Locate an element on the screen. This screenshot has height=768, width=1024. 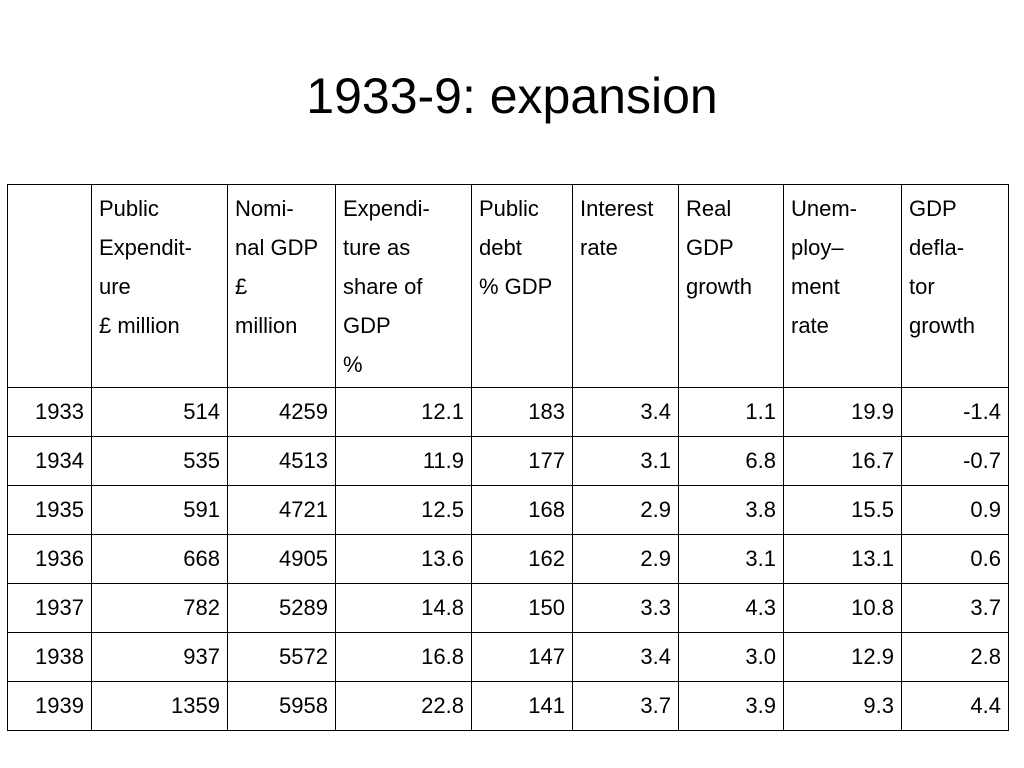
header-cell-interest-rate: Interest rate is located at coordinates (625, 286).